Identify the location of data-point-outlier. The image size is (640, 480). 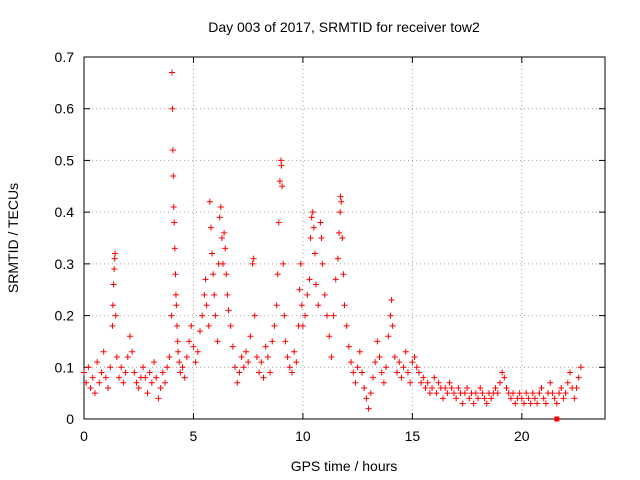
(557, 419).